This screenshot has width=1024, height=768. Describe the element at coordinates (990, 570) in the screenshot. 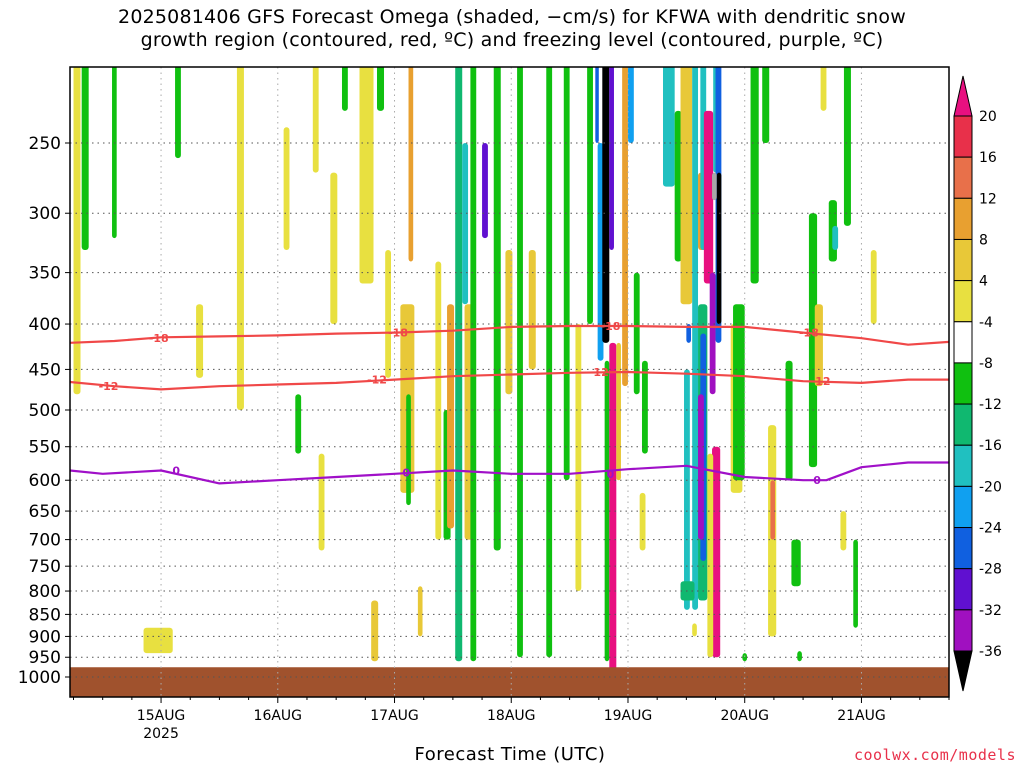

I see `colorbar-label: -28` at that location.